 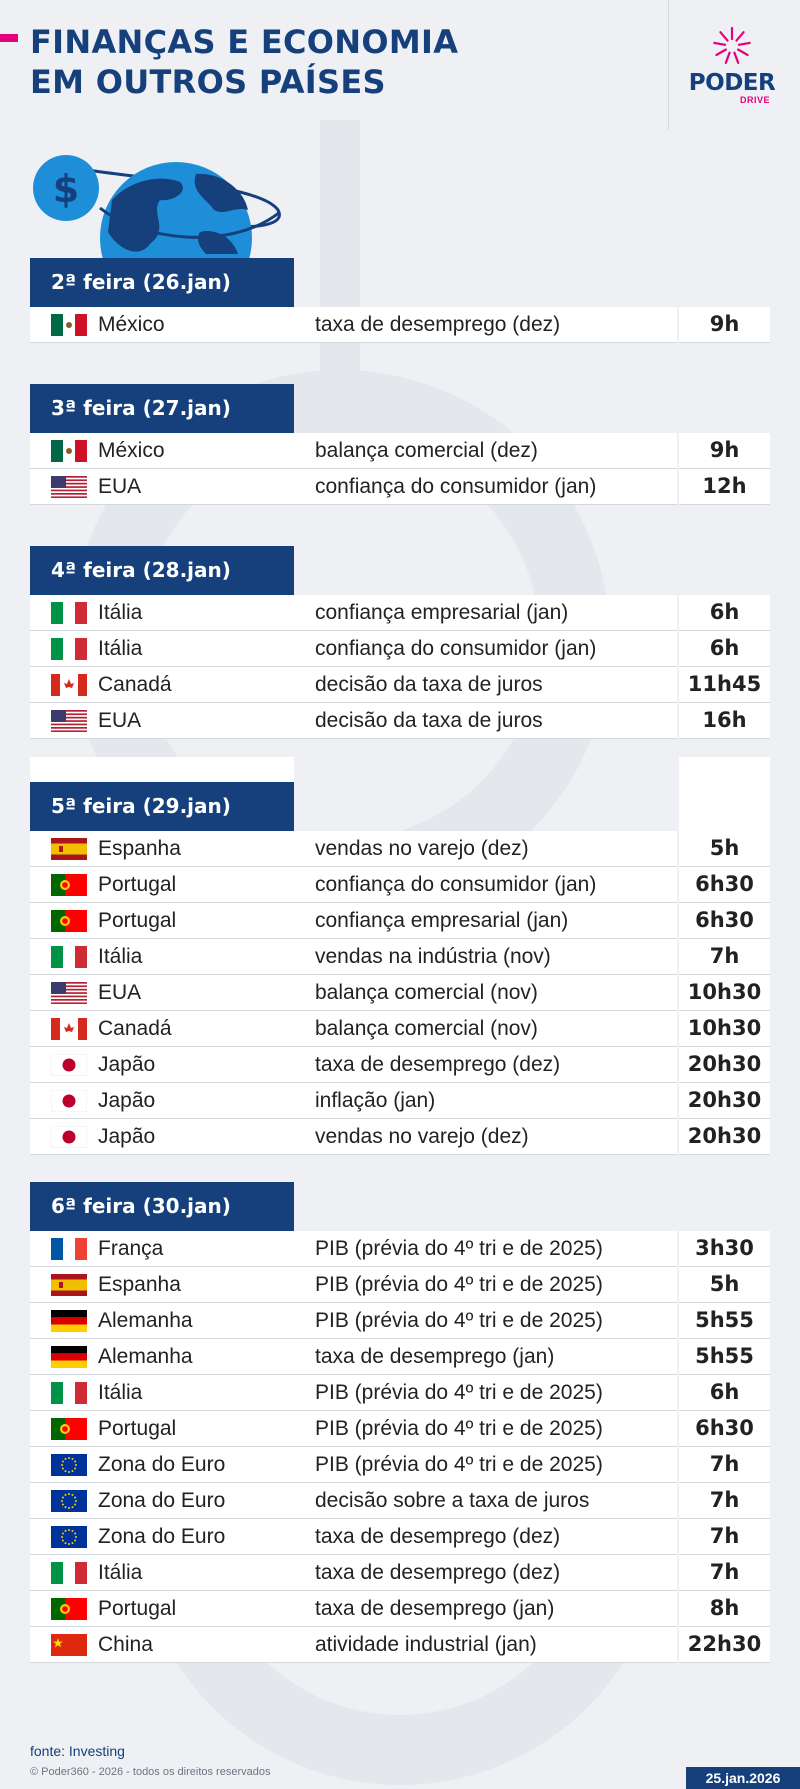 What do you see at coordinates (9, 38) in the screenshot?
I see `accent-bar` at bounding box center [9, 38].